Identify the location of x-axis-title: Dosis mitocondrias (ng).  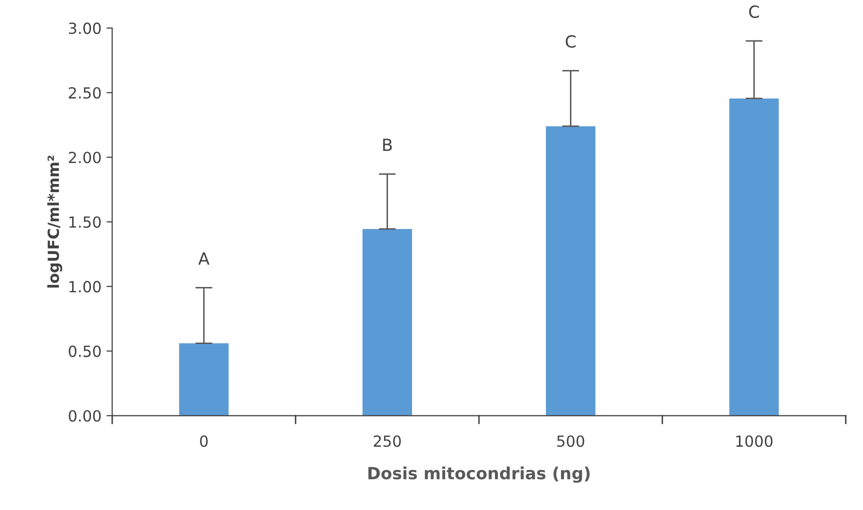
(479, 474).